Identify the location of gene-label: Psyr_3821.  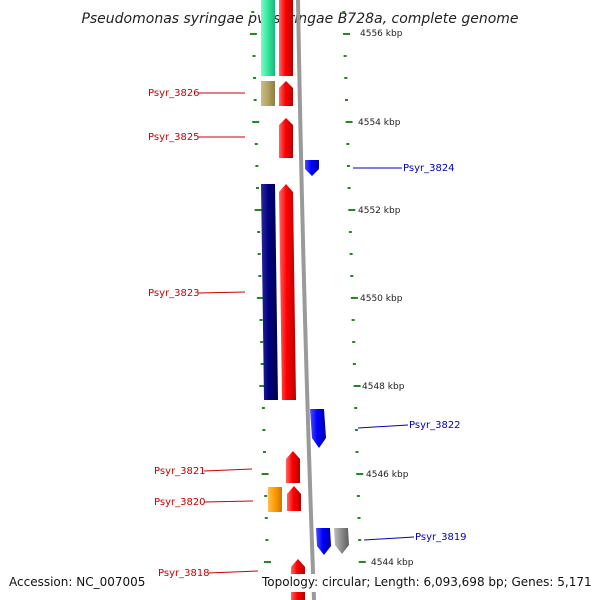
(180, 471).